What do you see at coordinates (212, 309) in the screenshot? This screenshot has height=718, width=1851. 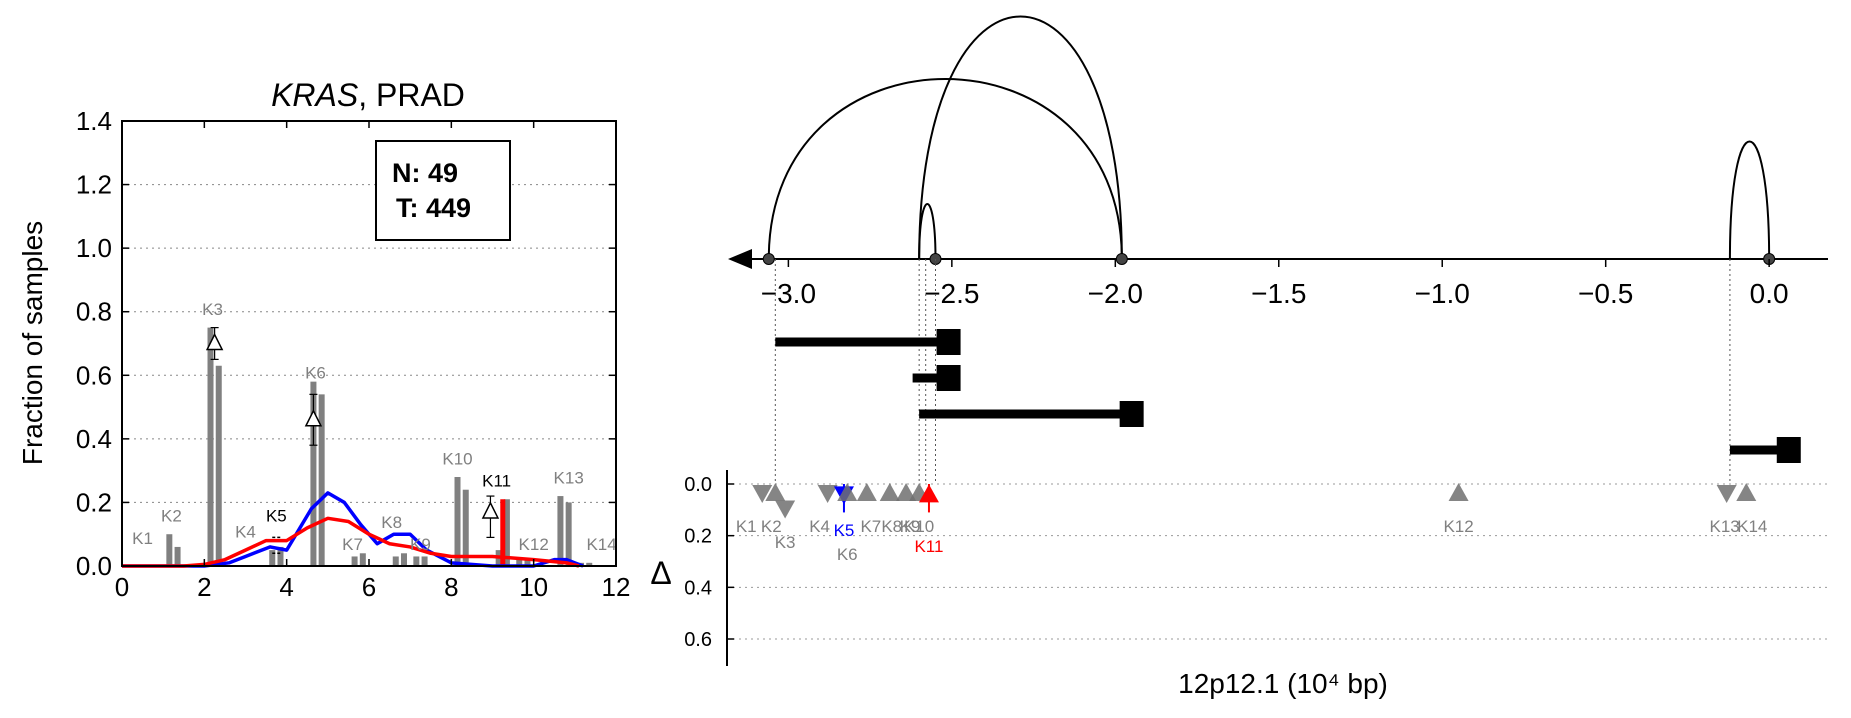 I see `exon-label: K3` at bounding box center [212, 309].